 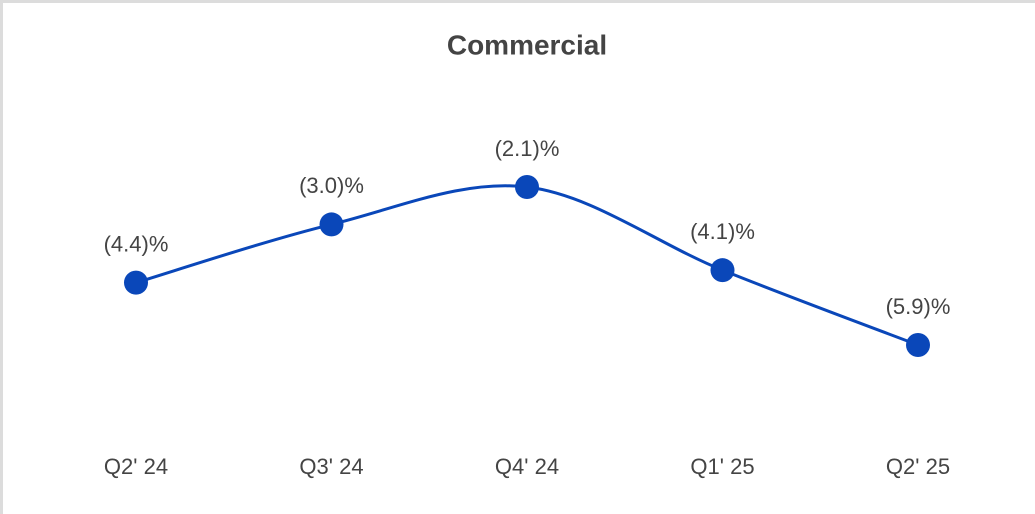 I want to click on data-label: (2.1)%, so click(x=527, y=148).